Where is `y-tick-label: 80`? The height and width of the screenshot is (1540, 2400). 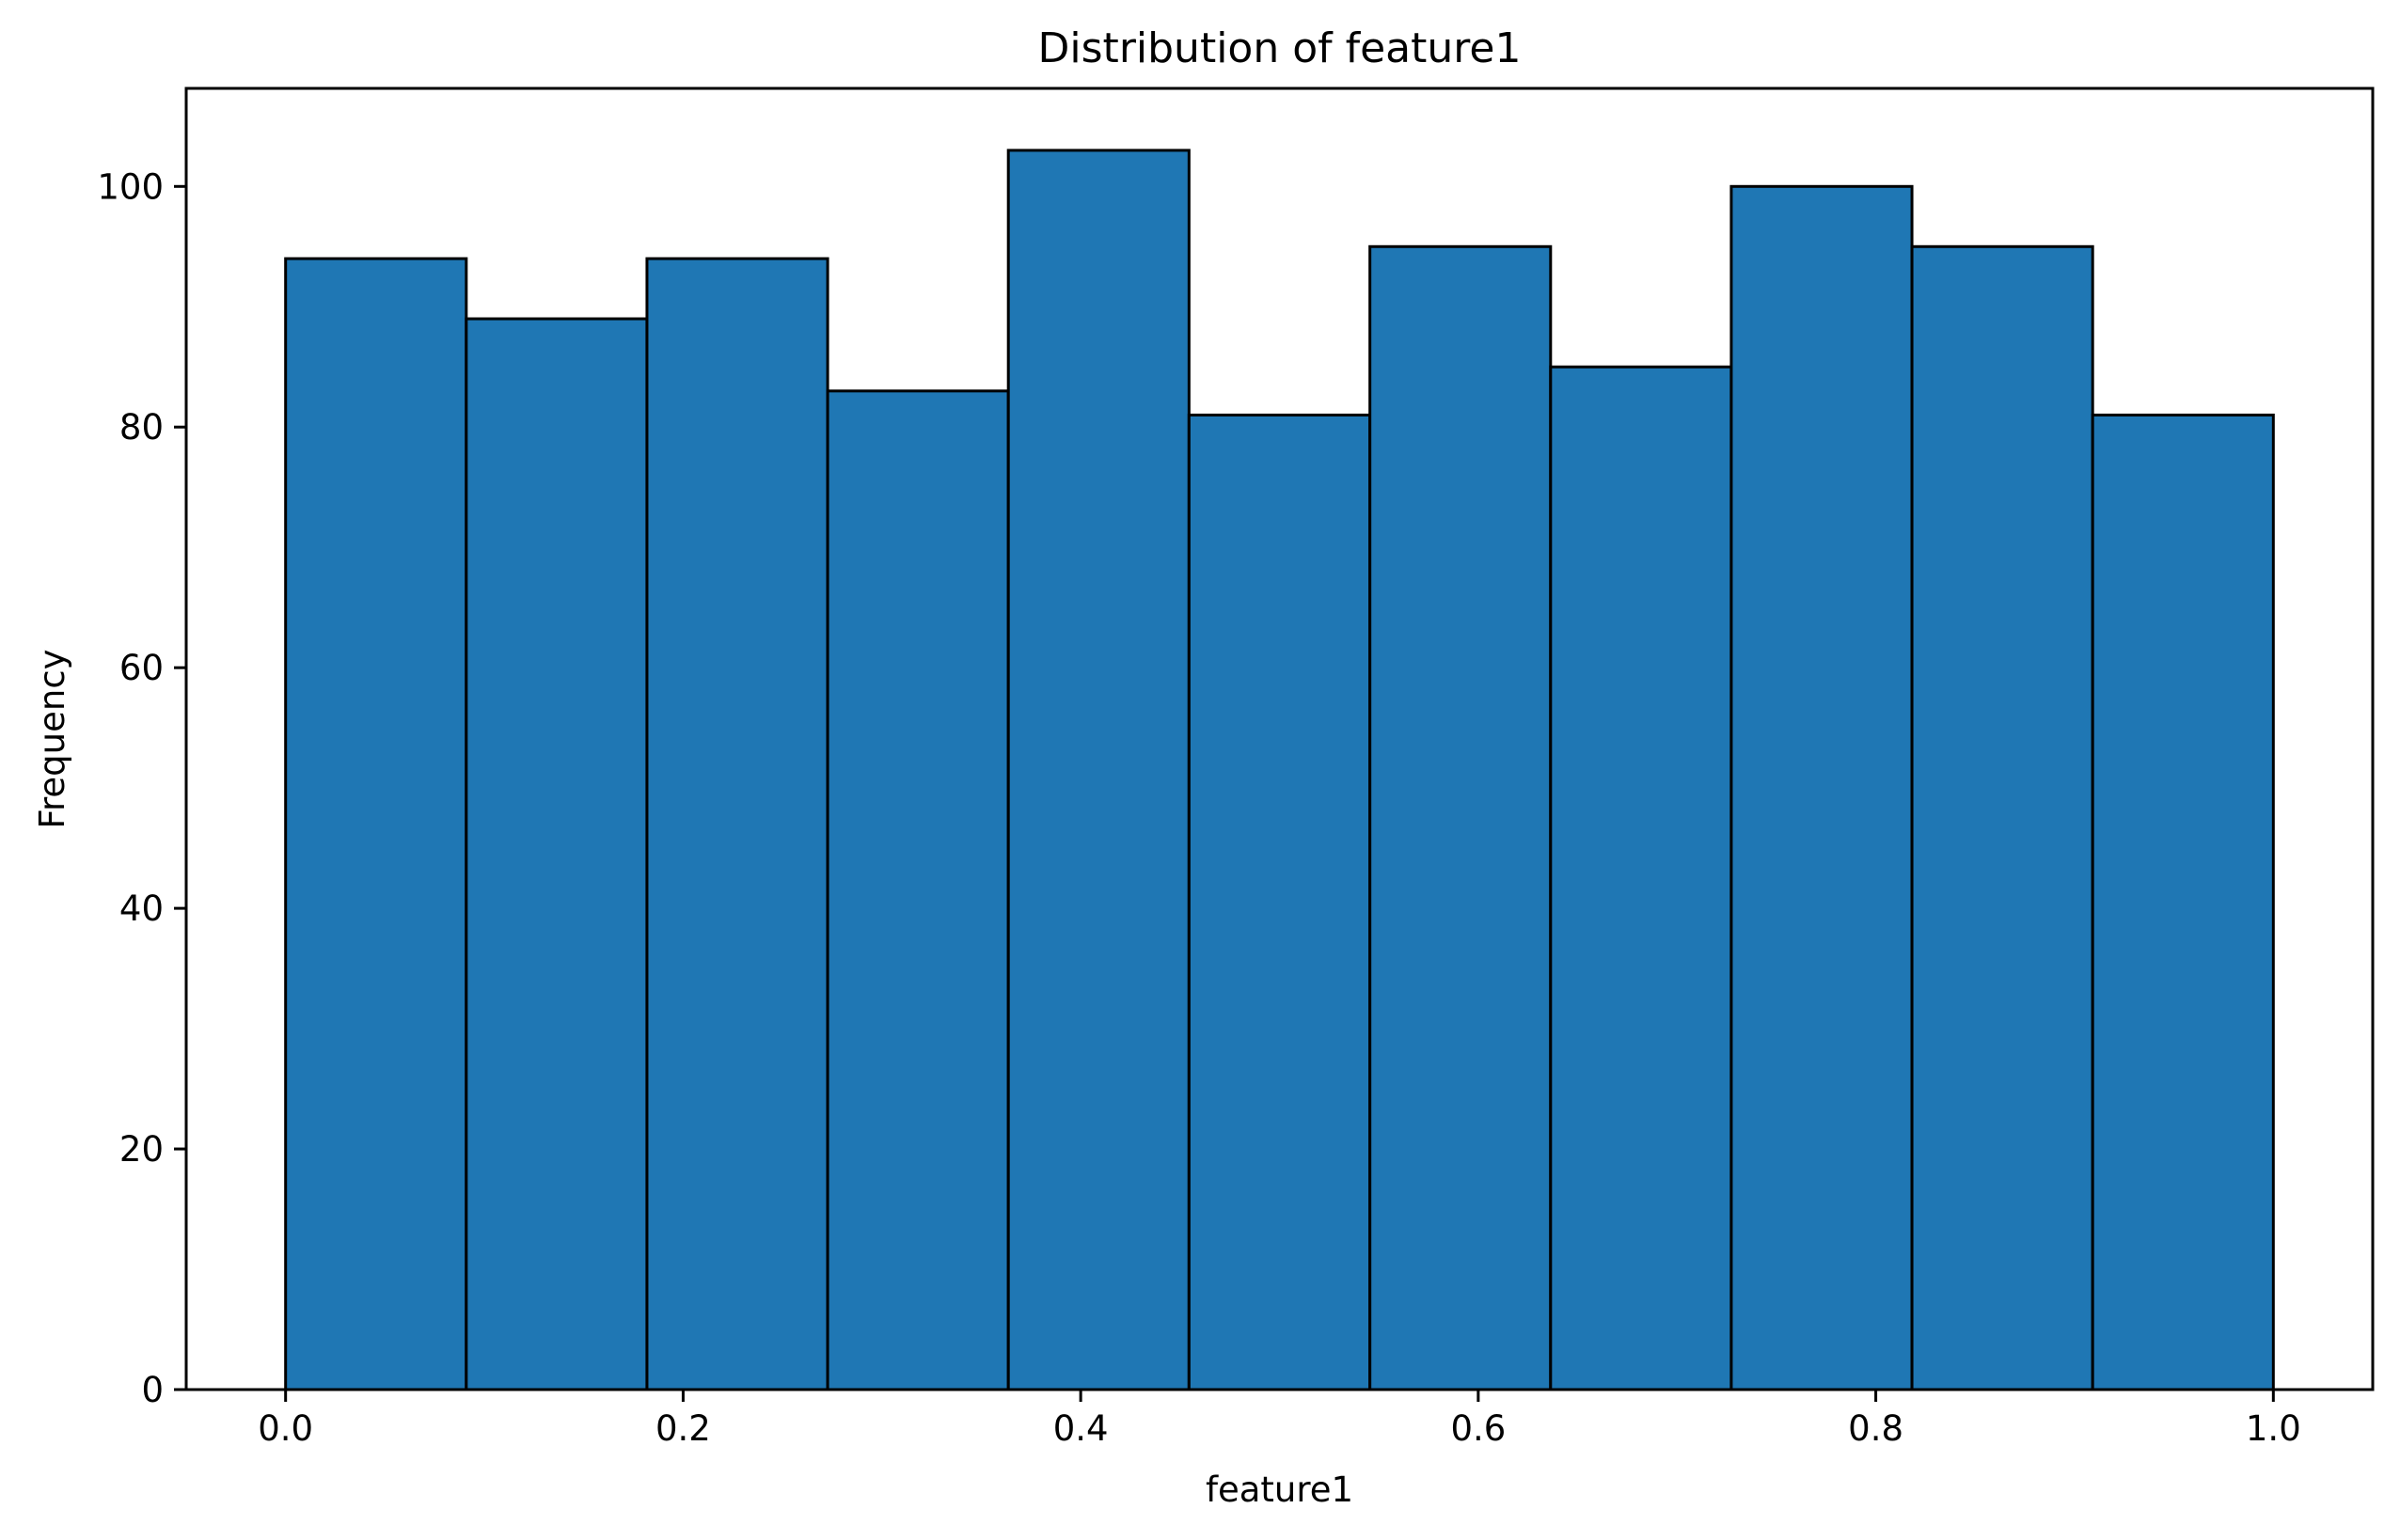
y-tick-label: 80 is located at coordinates (141, 428).